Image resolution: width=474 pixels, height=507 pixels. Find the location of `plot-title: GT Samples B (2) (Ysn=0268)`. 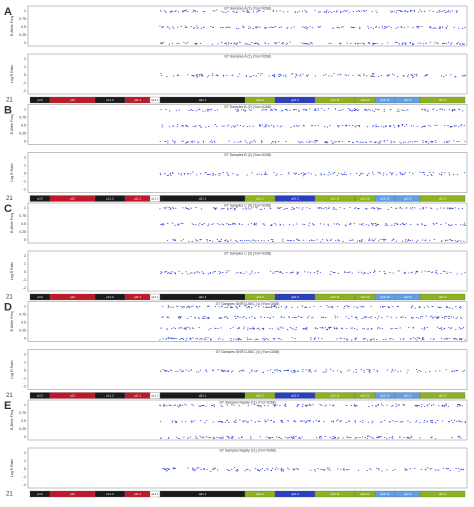

plot-title: GT Samples B (2) (Ysn=0268) is located at coordinates (247, 107).